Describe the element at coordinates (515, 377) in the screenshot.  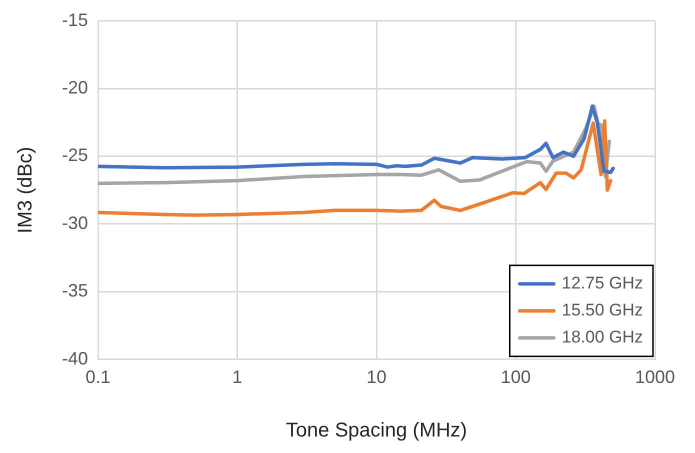
I see `x-tick-label: 100` at that location.